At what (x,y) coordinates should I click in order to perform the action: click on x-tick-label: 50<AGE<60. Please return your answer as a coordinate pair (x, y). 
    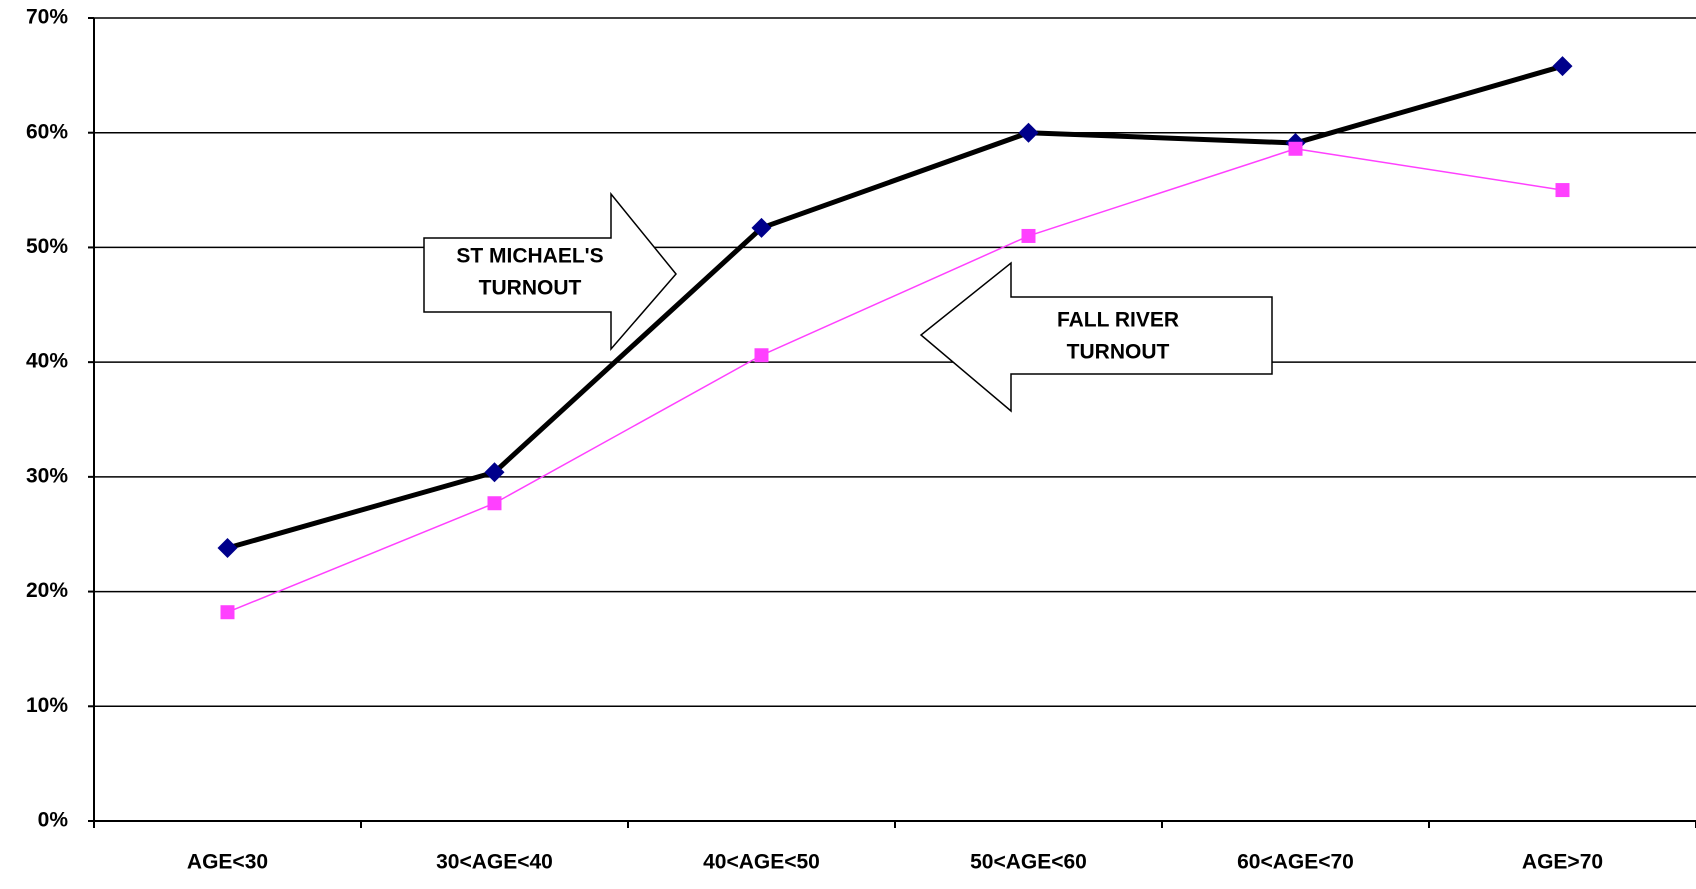
    Looking at the image, I should click on (1028, 862).